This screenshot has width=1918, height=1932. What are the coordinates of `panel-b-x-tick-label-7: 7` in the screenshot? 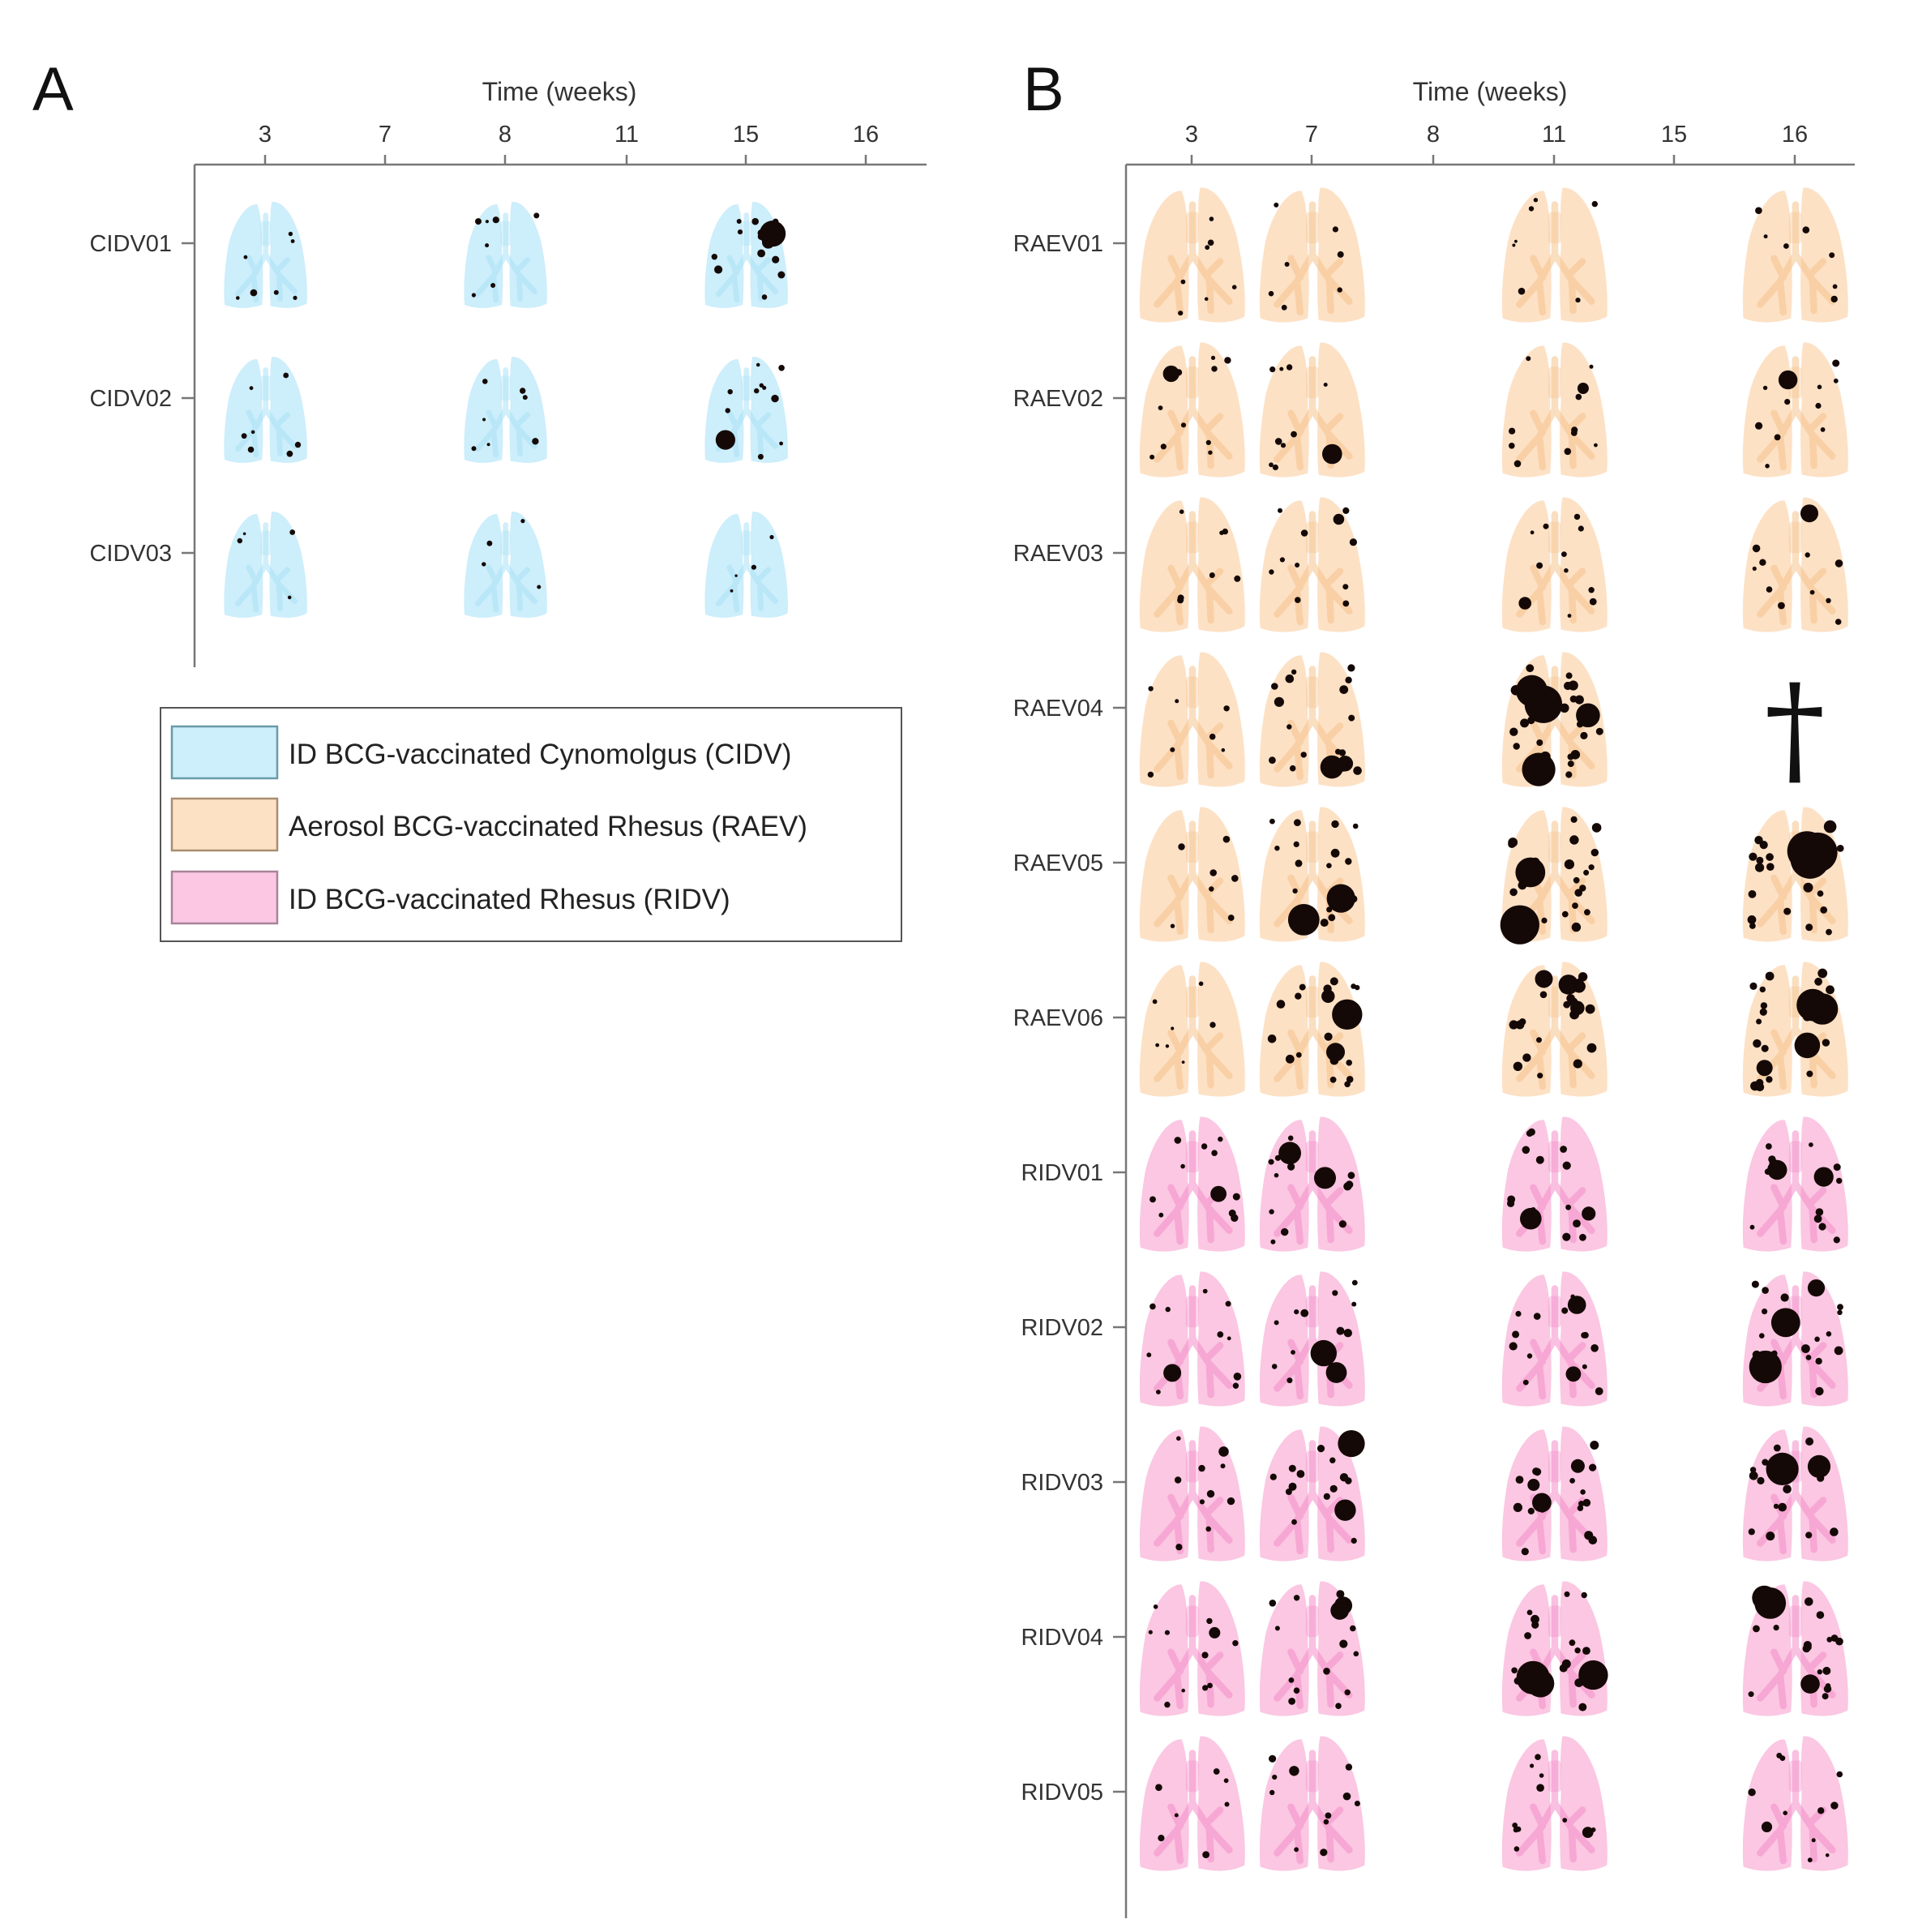 It's located at (1311, 135).